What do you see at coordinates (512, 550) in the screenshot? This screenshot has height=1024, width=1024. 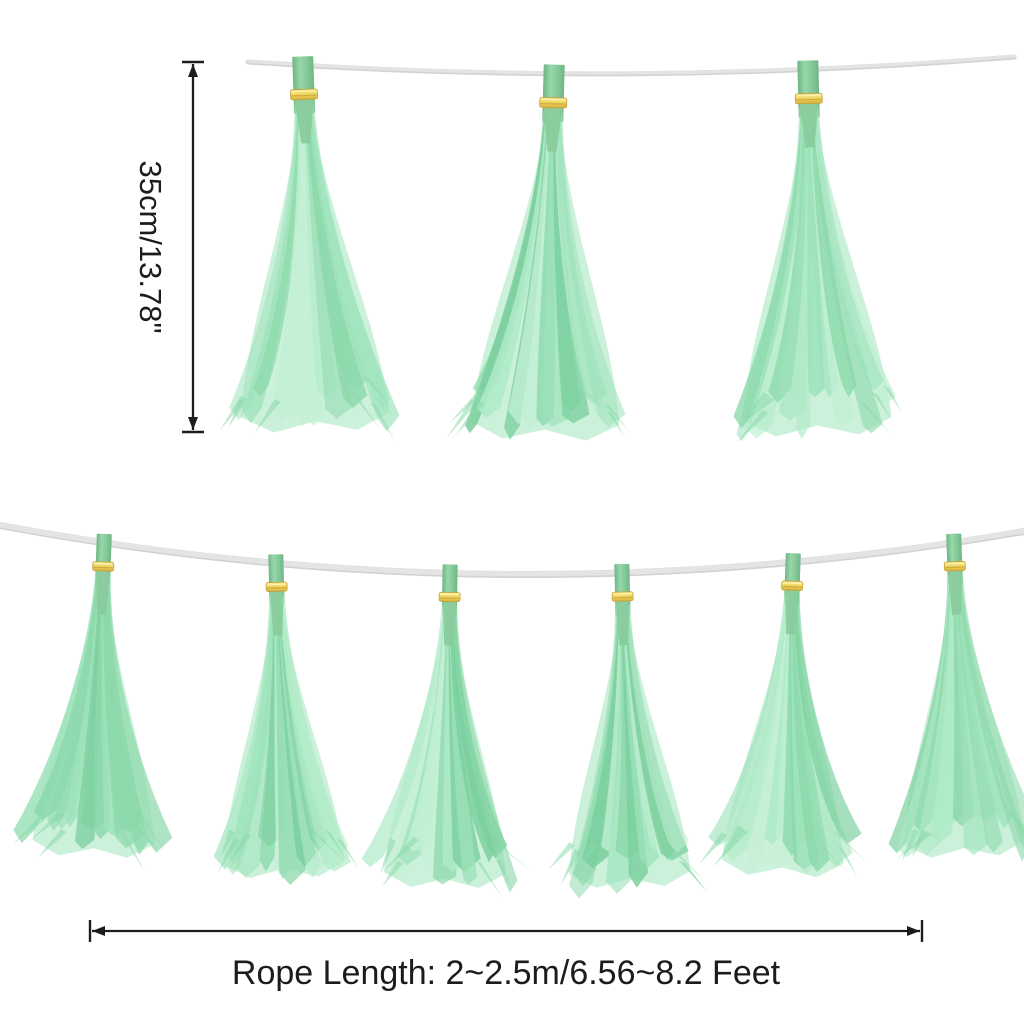 I see `garland-bottom-rope` at bounding box center [512, 550].